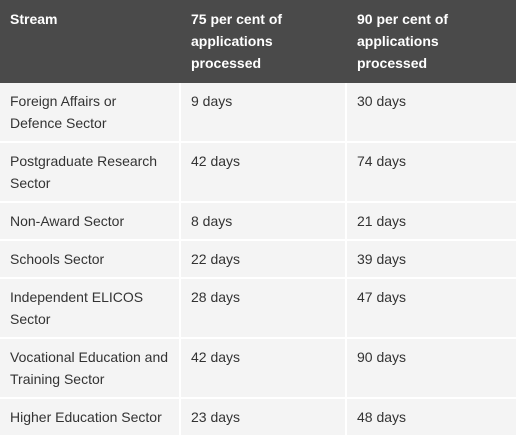  I want to click on table-row: Independent ELICOS Sector 28 days 47 days, so click(258, 308).